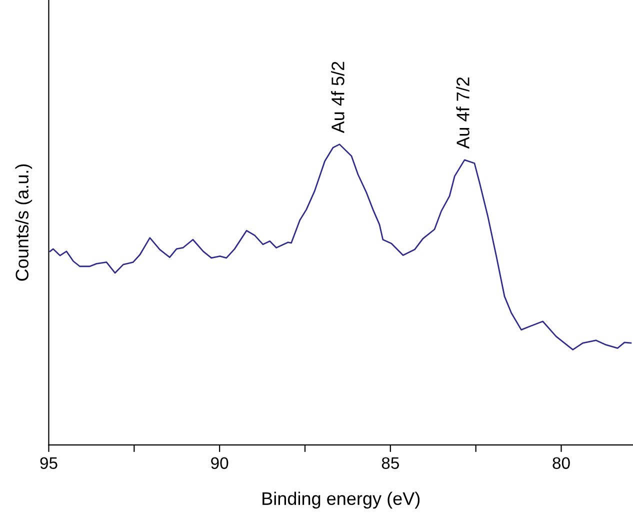  Describe the element at coordinates (337, 98) in the screenshot. I see `annotation: Au 4f 5/2` at that location.